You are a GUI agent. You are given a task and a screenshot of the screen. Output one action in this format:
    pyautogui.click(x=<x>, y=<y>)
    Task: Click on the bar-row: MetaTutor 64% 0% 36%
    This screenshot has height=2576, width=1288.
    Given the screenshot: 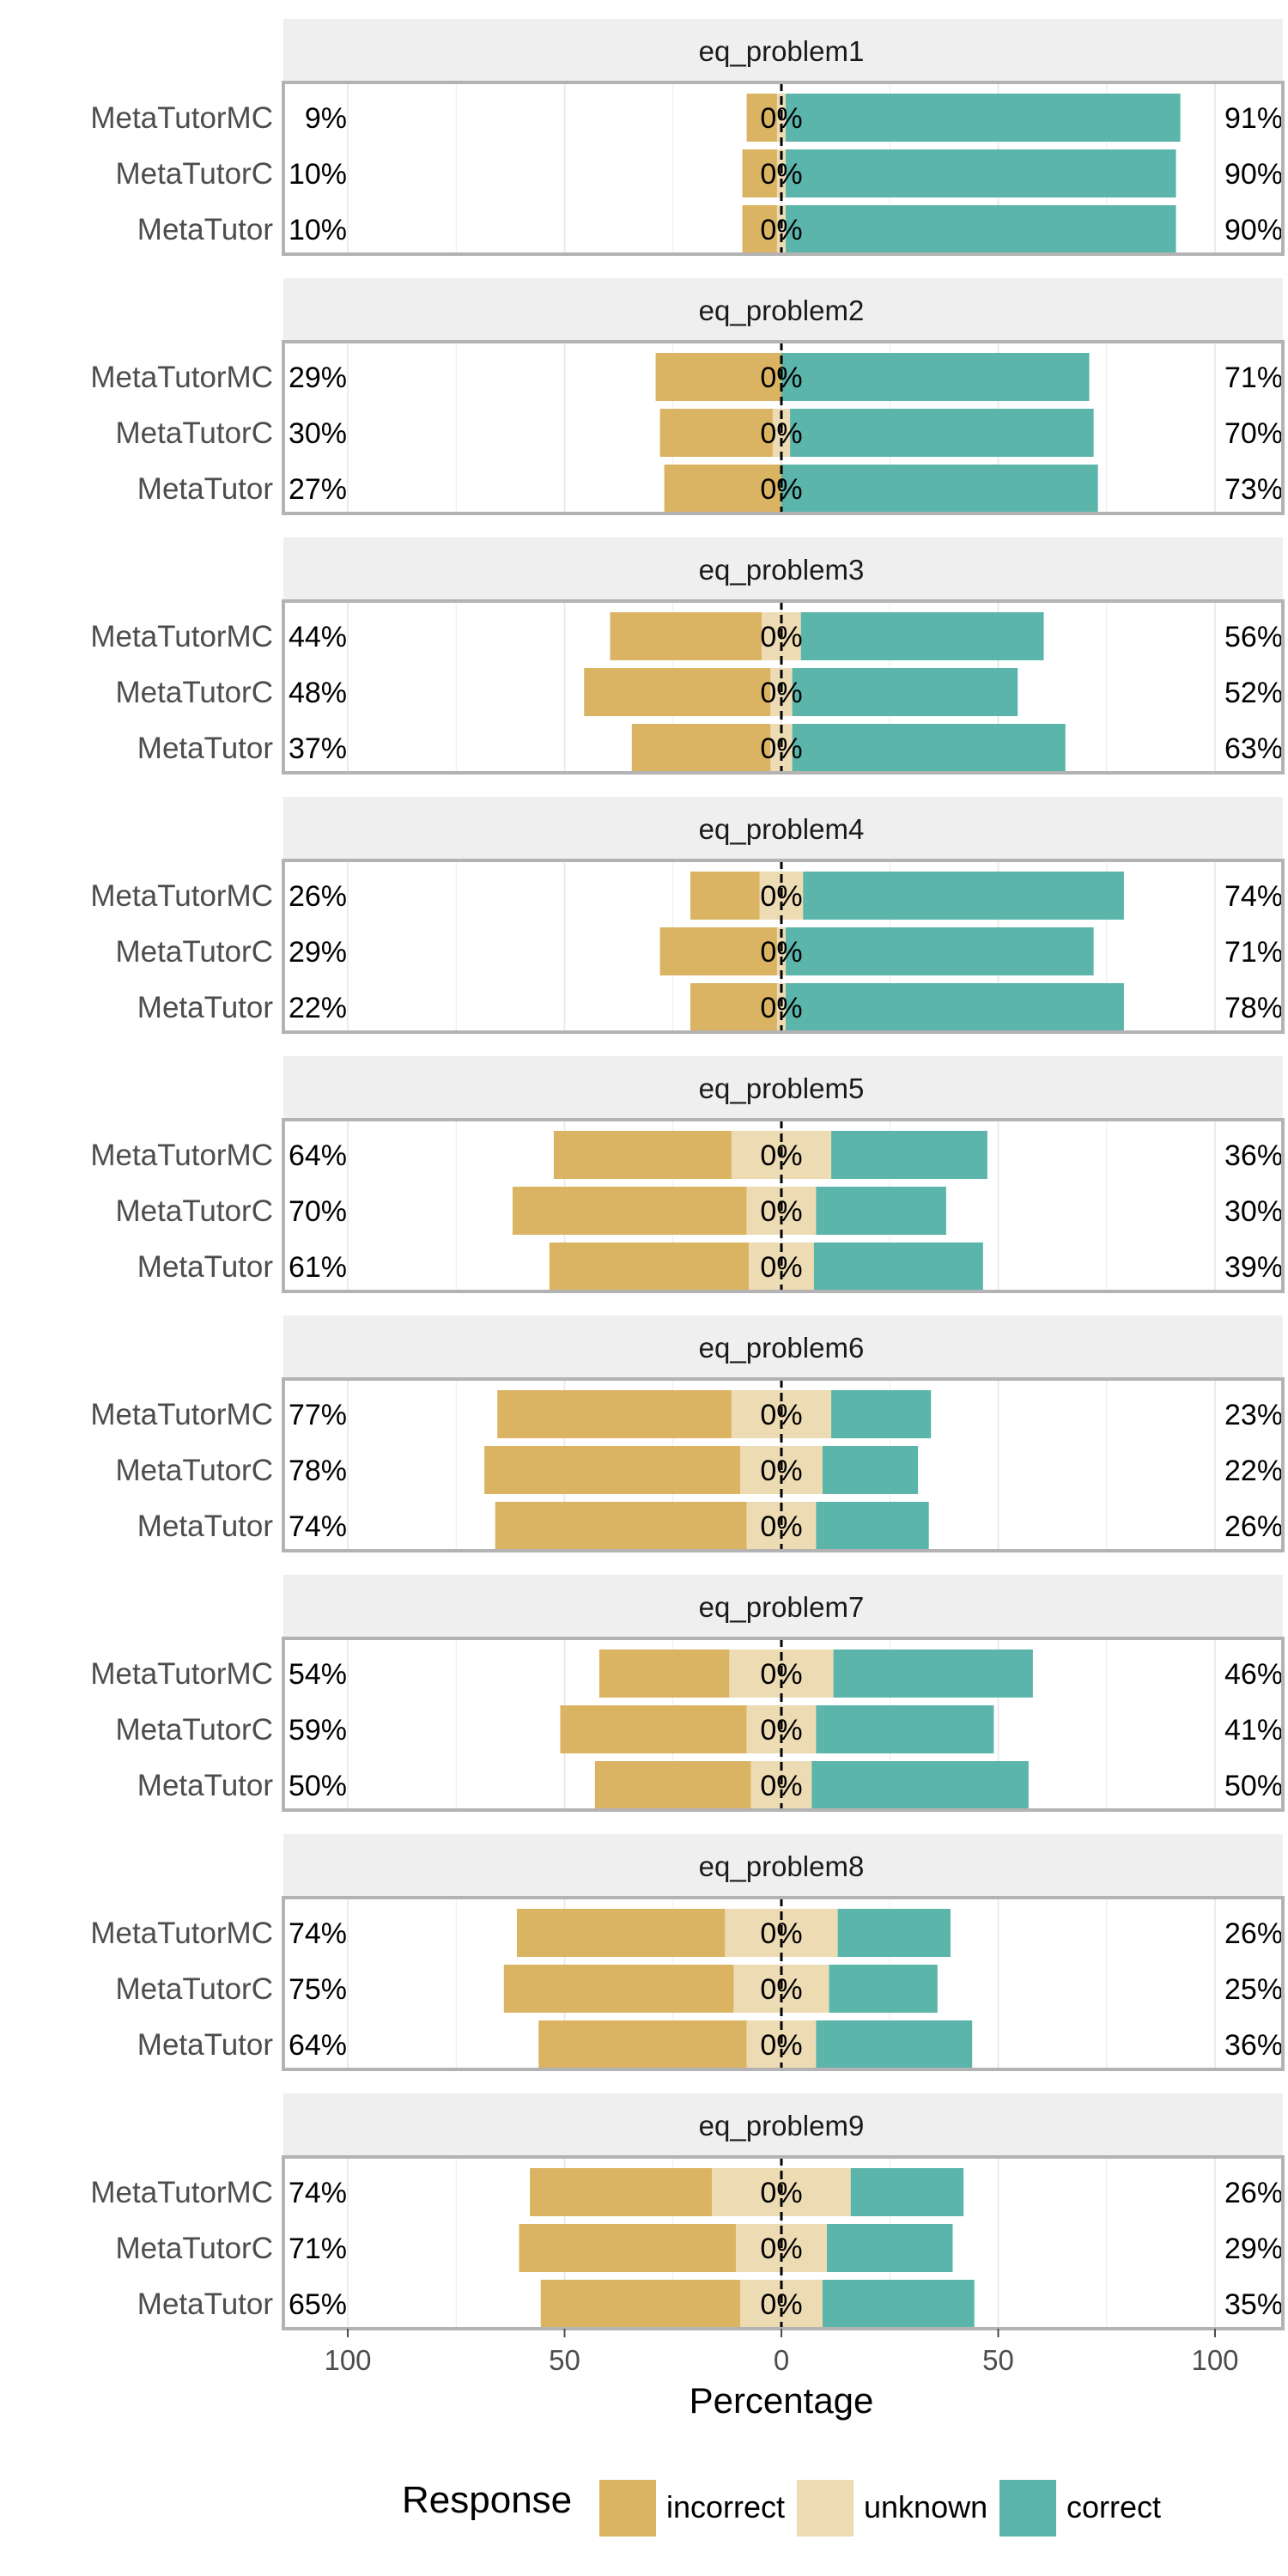 What is the action you would take?
    pyautogui.click(x=710, y=2045)
    